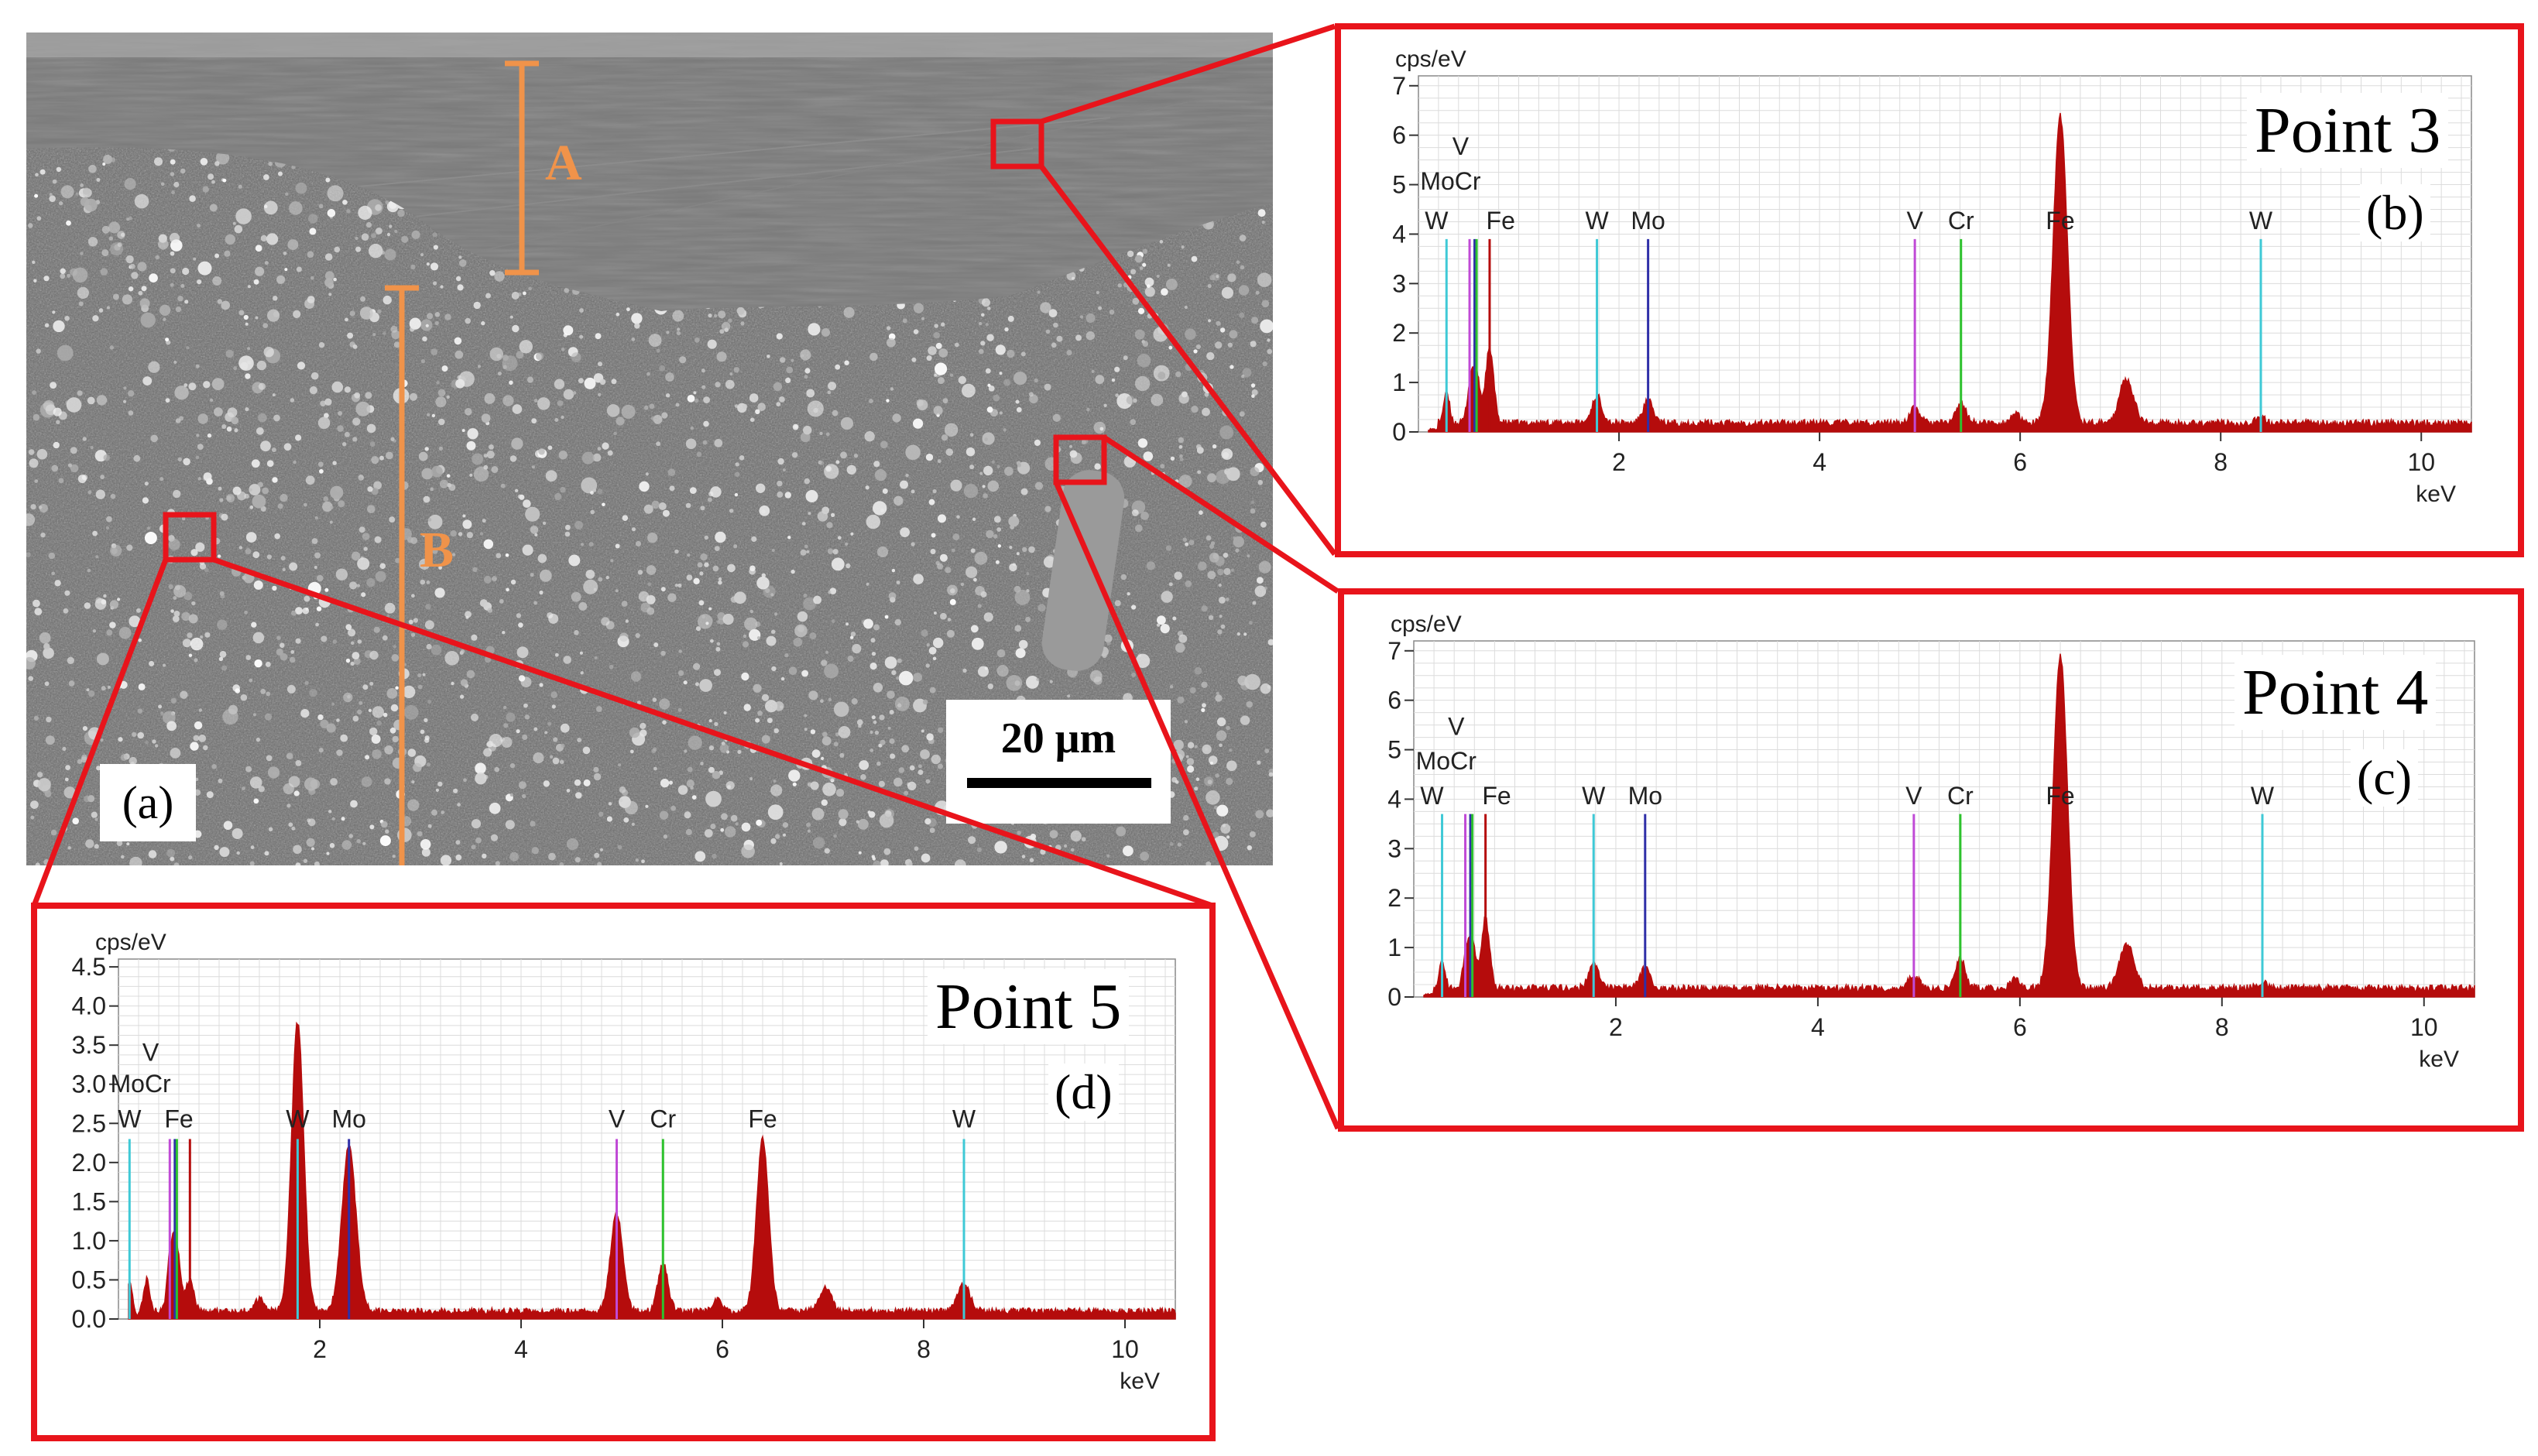  Describe the element at coordinates (1399, 333) in the screenshot. I see `y-tick-label: 2` at that location.